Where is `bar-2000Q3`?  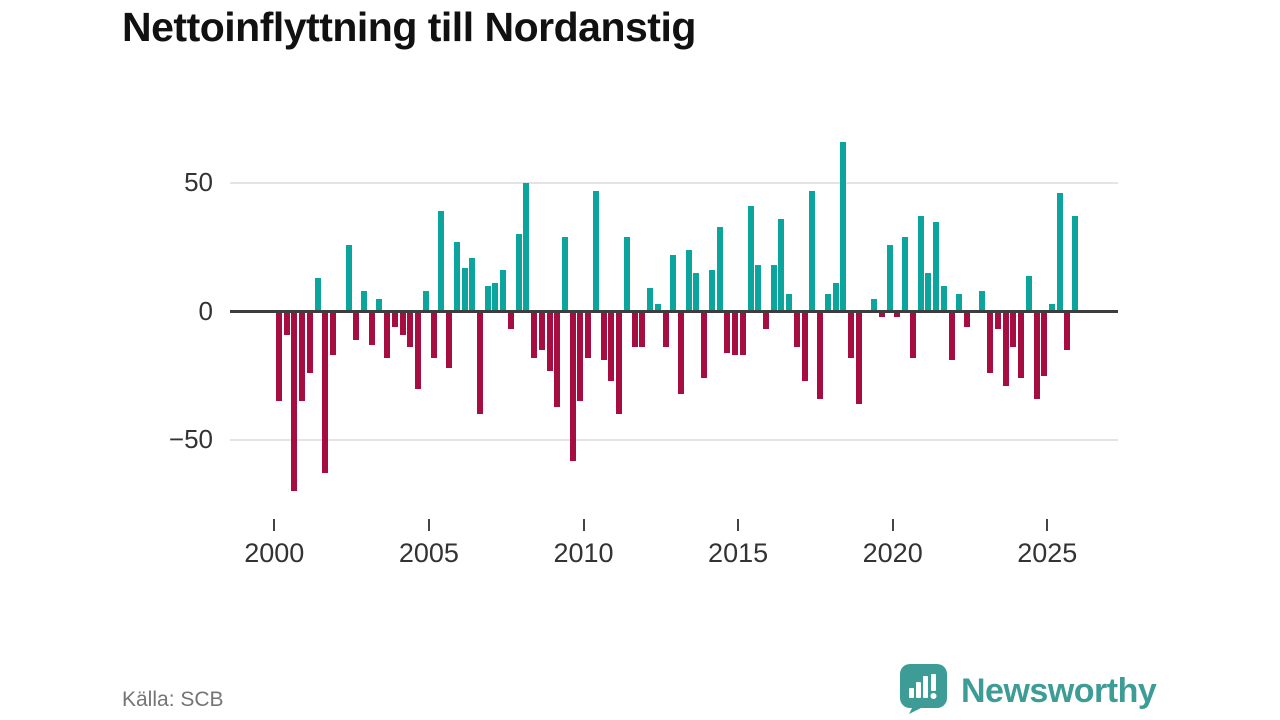 bar-2000Q3 is located at coordinates (294, 401).